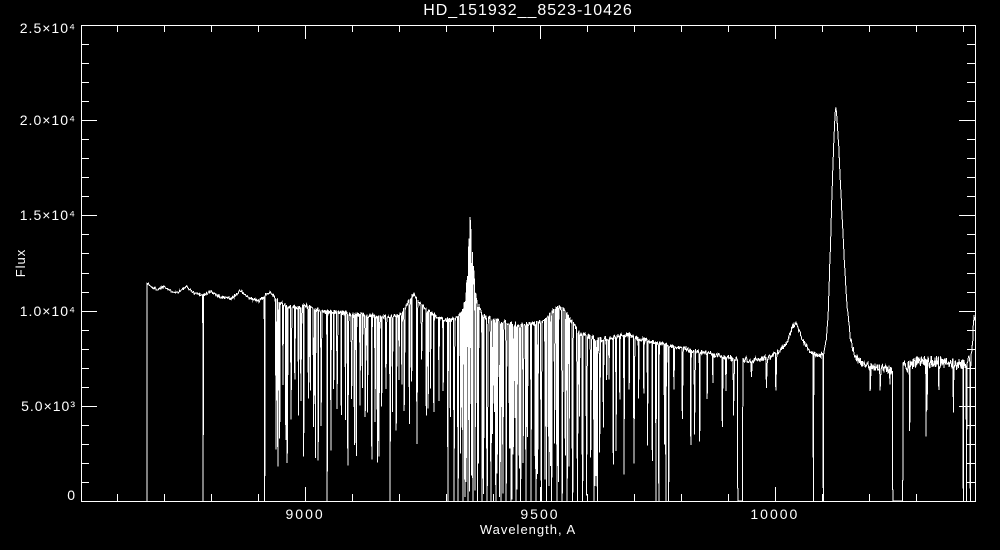 The width and height of the screenshot is (1000, 550). I want to click on y-axis-label: Flux, so click(20, 263).